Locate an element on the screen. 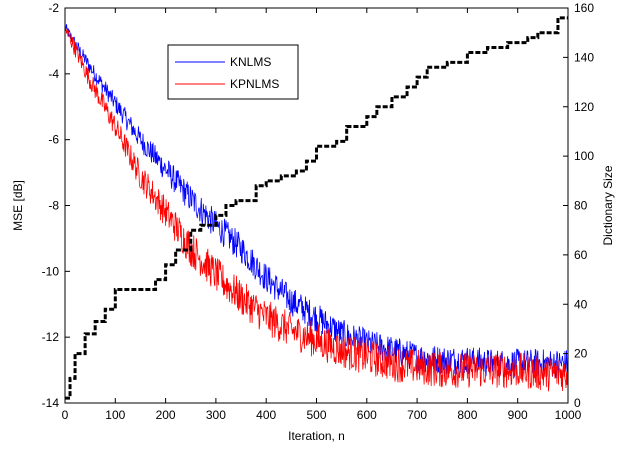 The width and height of the screenshot is (630, 450). x-tick-label: 300 is located at coordinates (216, 415).